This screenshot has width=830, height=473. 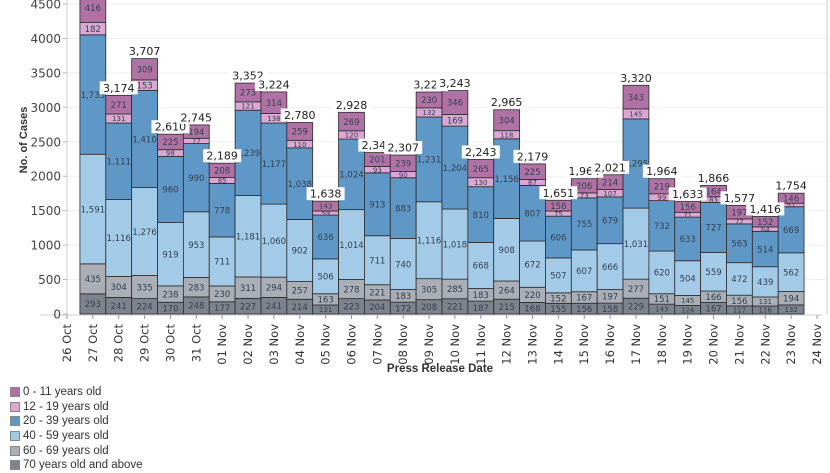 I want to click on bar-stack: 170 238 919 960 98 225, so click(x=170, y=224).